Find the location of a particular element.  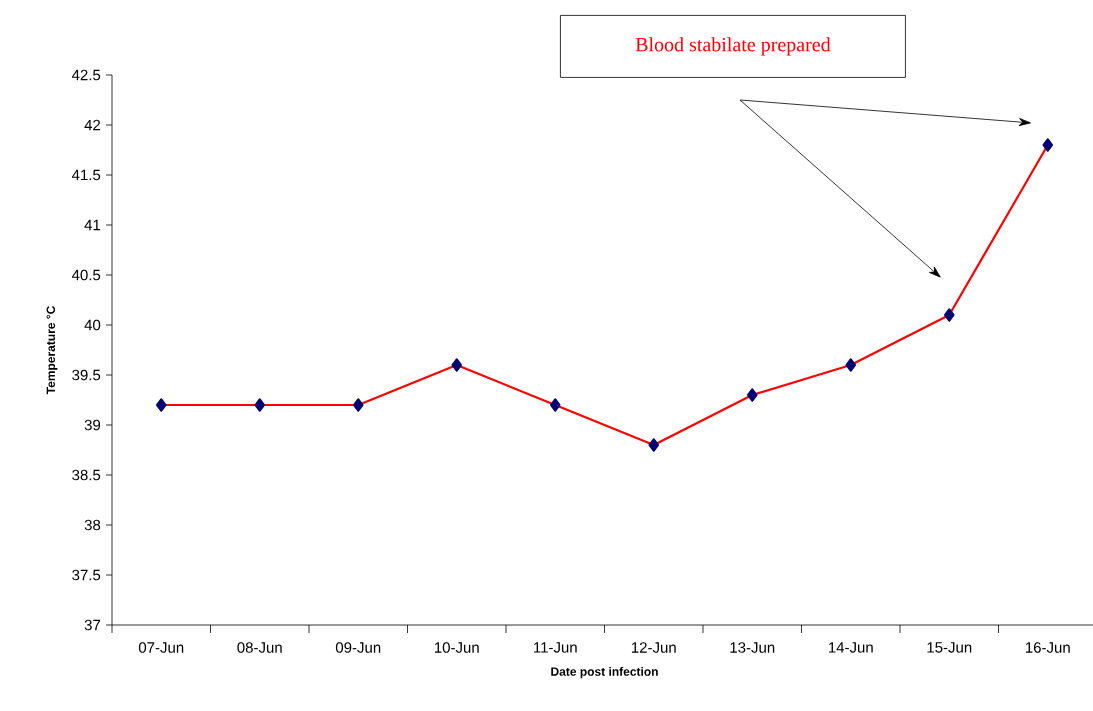

x-tick-label: 13-Jun is located at coordinates (752, 647).